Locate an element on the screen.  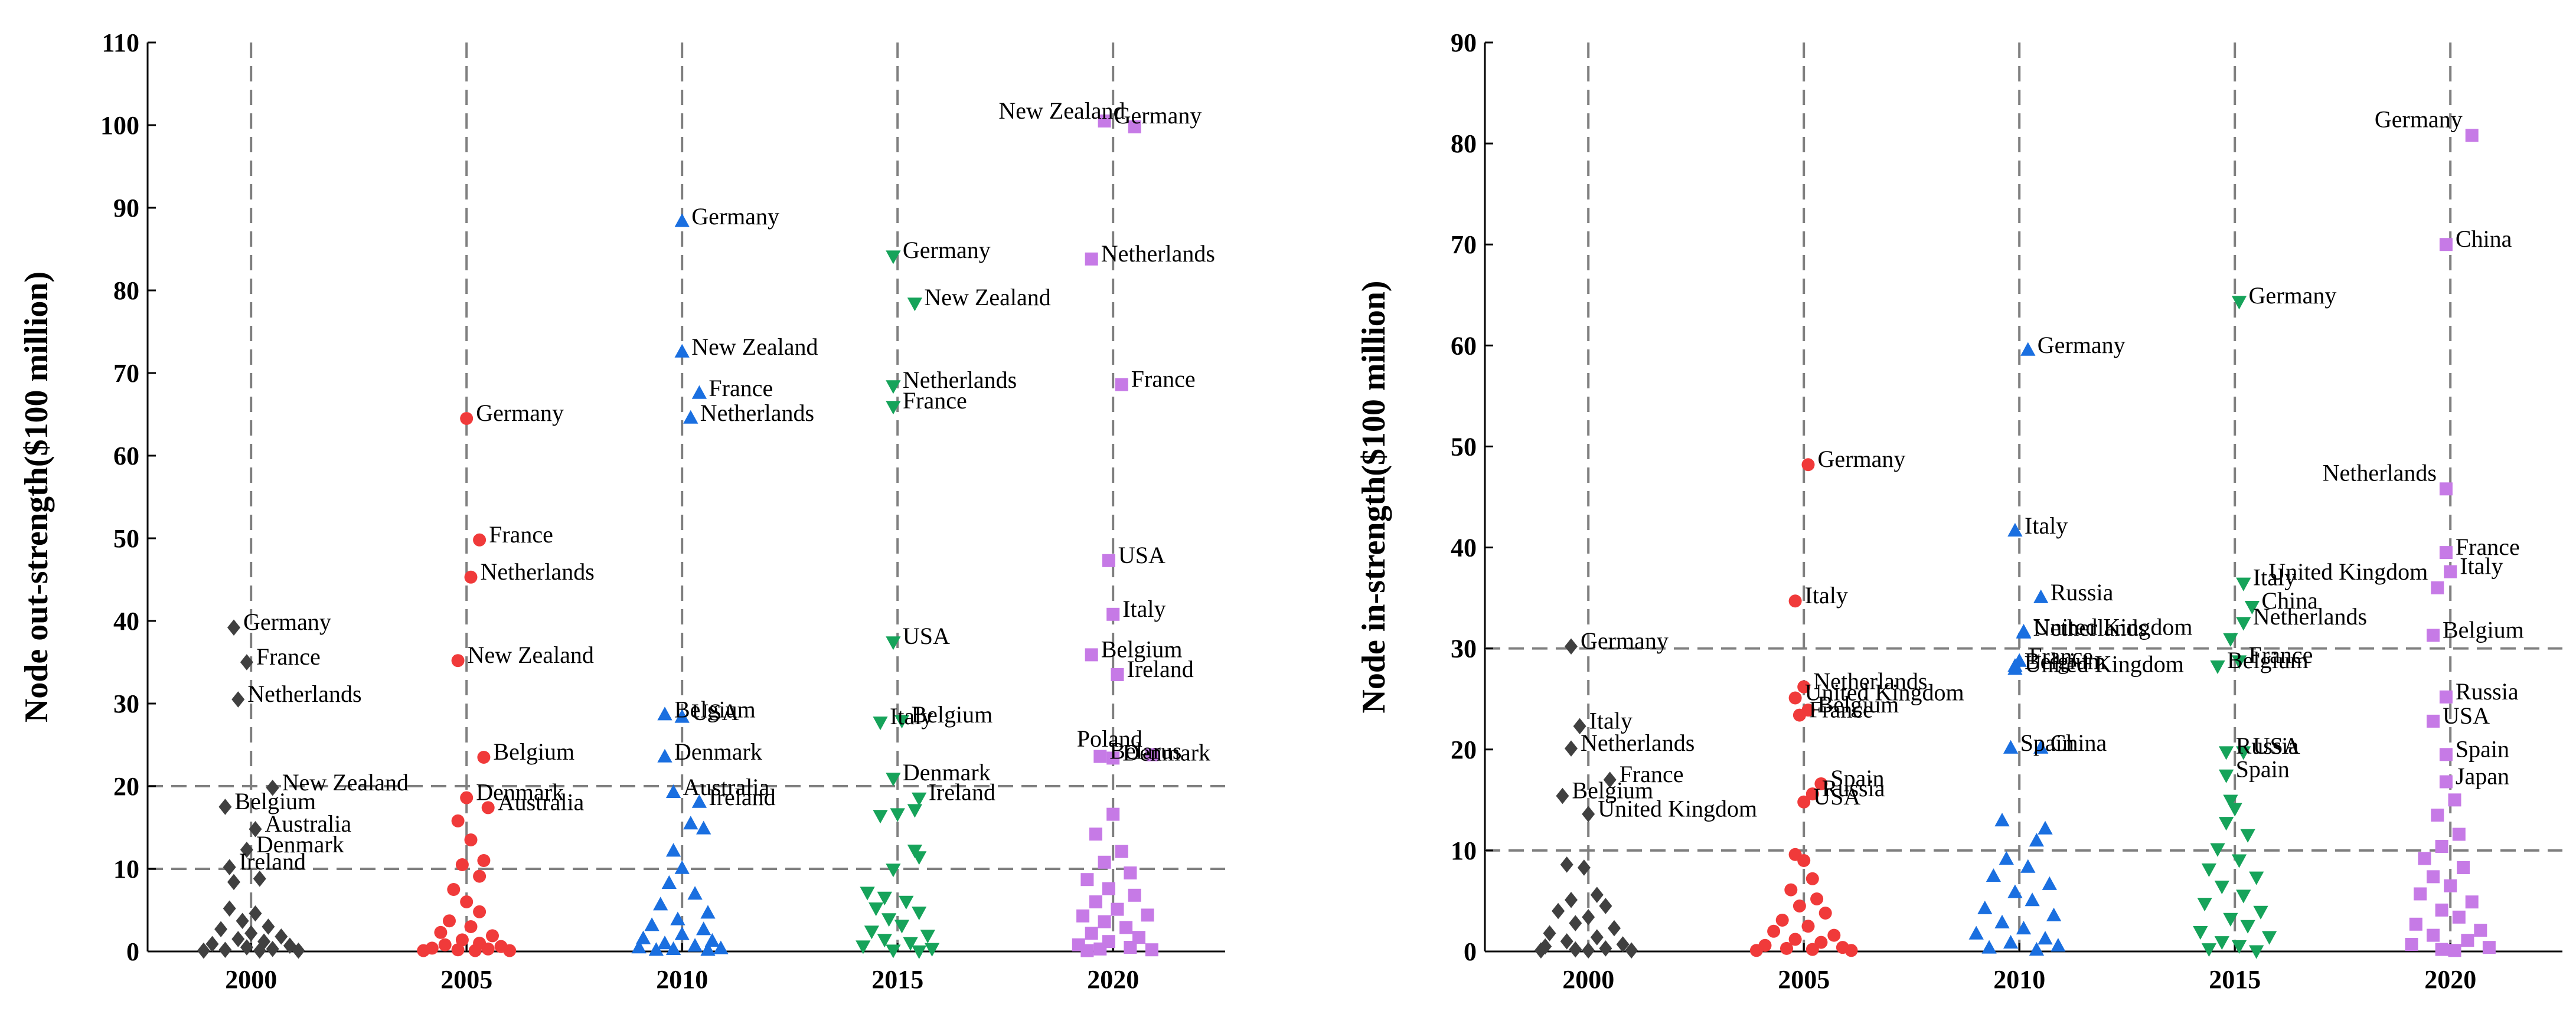
x-tick-label: 2020 is located at coordinates (2450, 979).